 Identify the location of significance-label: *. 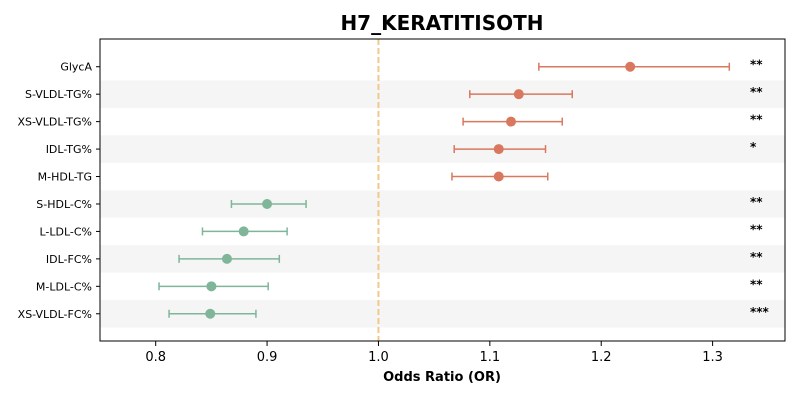
(753, 147).